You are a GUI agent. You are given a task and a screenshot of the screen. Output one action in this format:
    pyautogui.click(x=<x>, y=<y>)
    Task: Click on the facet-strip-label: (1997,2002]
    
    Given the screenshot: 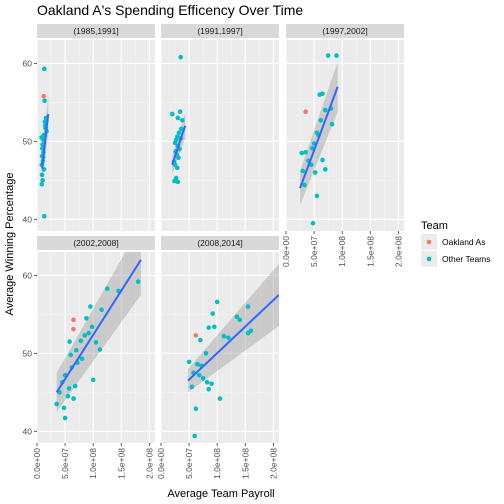 What is the action you would take?
    pyautogui.click(x=344, y=31)
    